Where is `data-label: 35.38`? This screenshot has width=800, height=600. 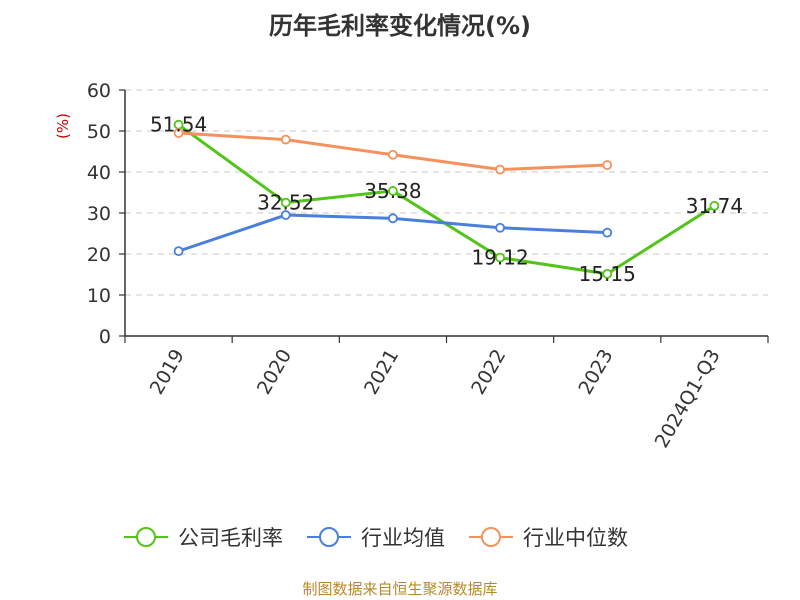 data-label: 35.38 is located at coordinates (392, 191).